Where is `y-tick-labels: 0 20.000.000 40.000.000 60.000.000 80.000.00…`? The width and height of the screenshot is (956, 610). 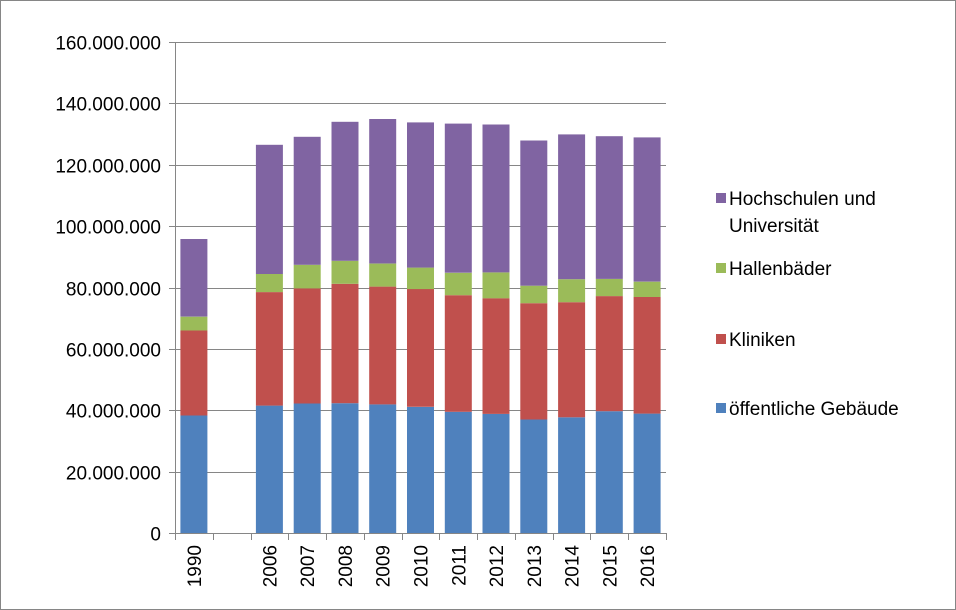 y-tick-labels: 0 20.000.000 40.000.000 60.000.000 80.000.00… is located at coordinates (108, 290).